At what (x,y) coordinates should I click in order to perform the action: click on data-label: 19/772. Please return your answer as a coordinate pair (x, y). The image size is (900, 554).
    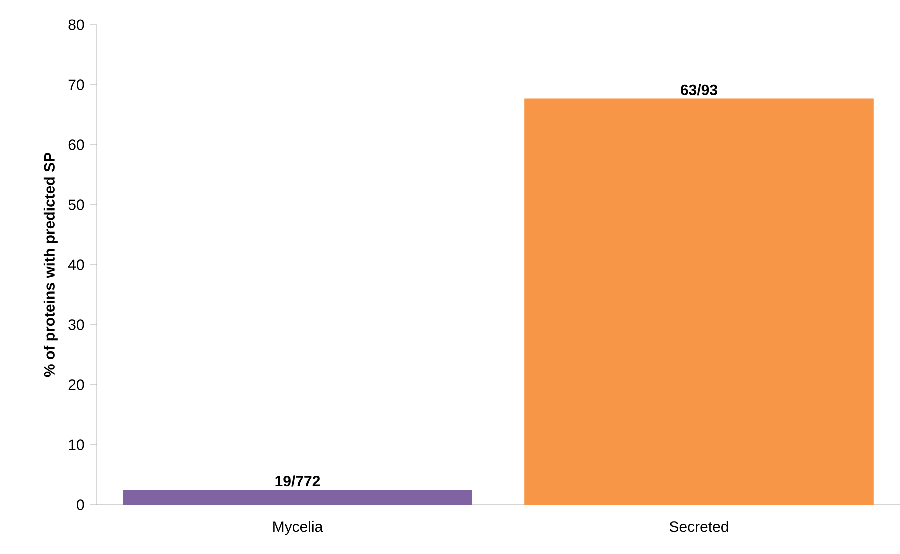
    Looking at the image, I should click on (298, 481).